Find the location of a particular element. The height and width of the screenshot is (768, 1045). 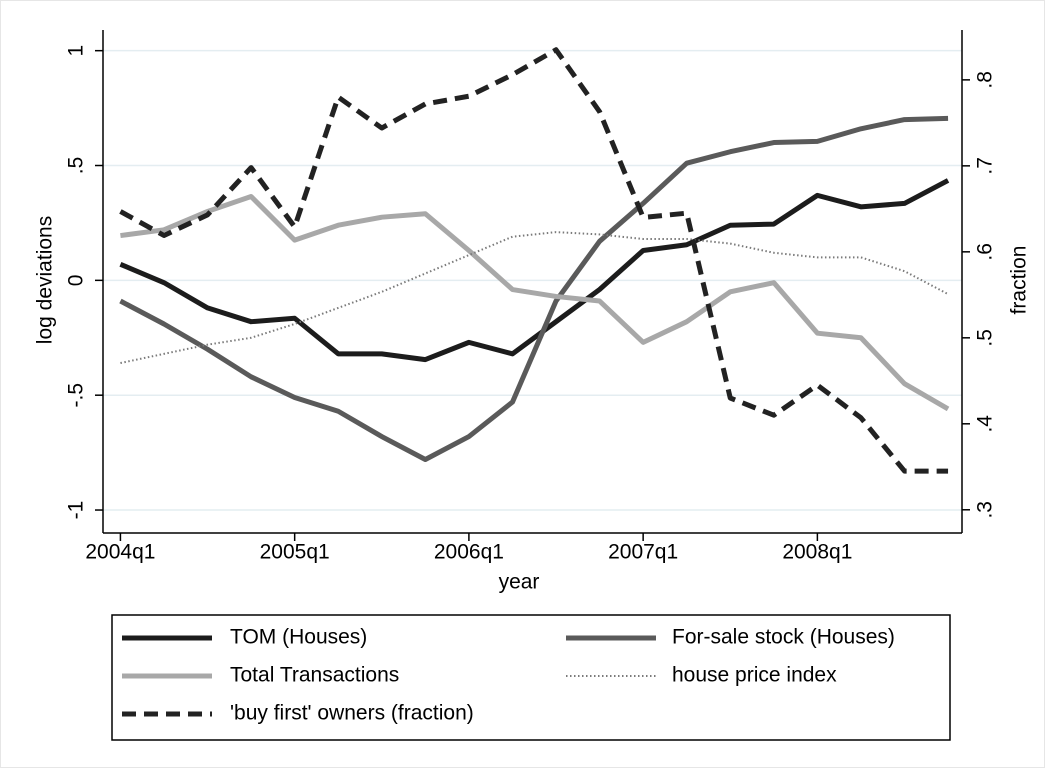

y2-axis-title: fraction is located at coordinates (1019, 280).